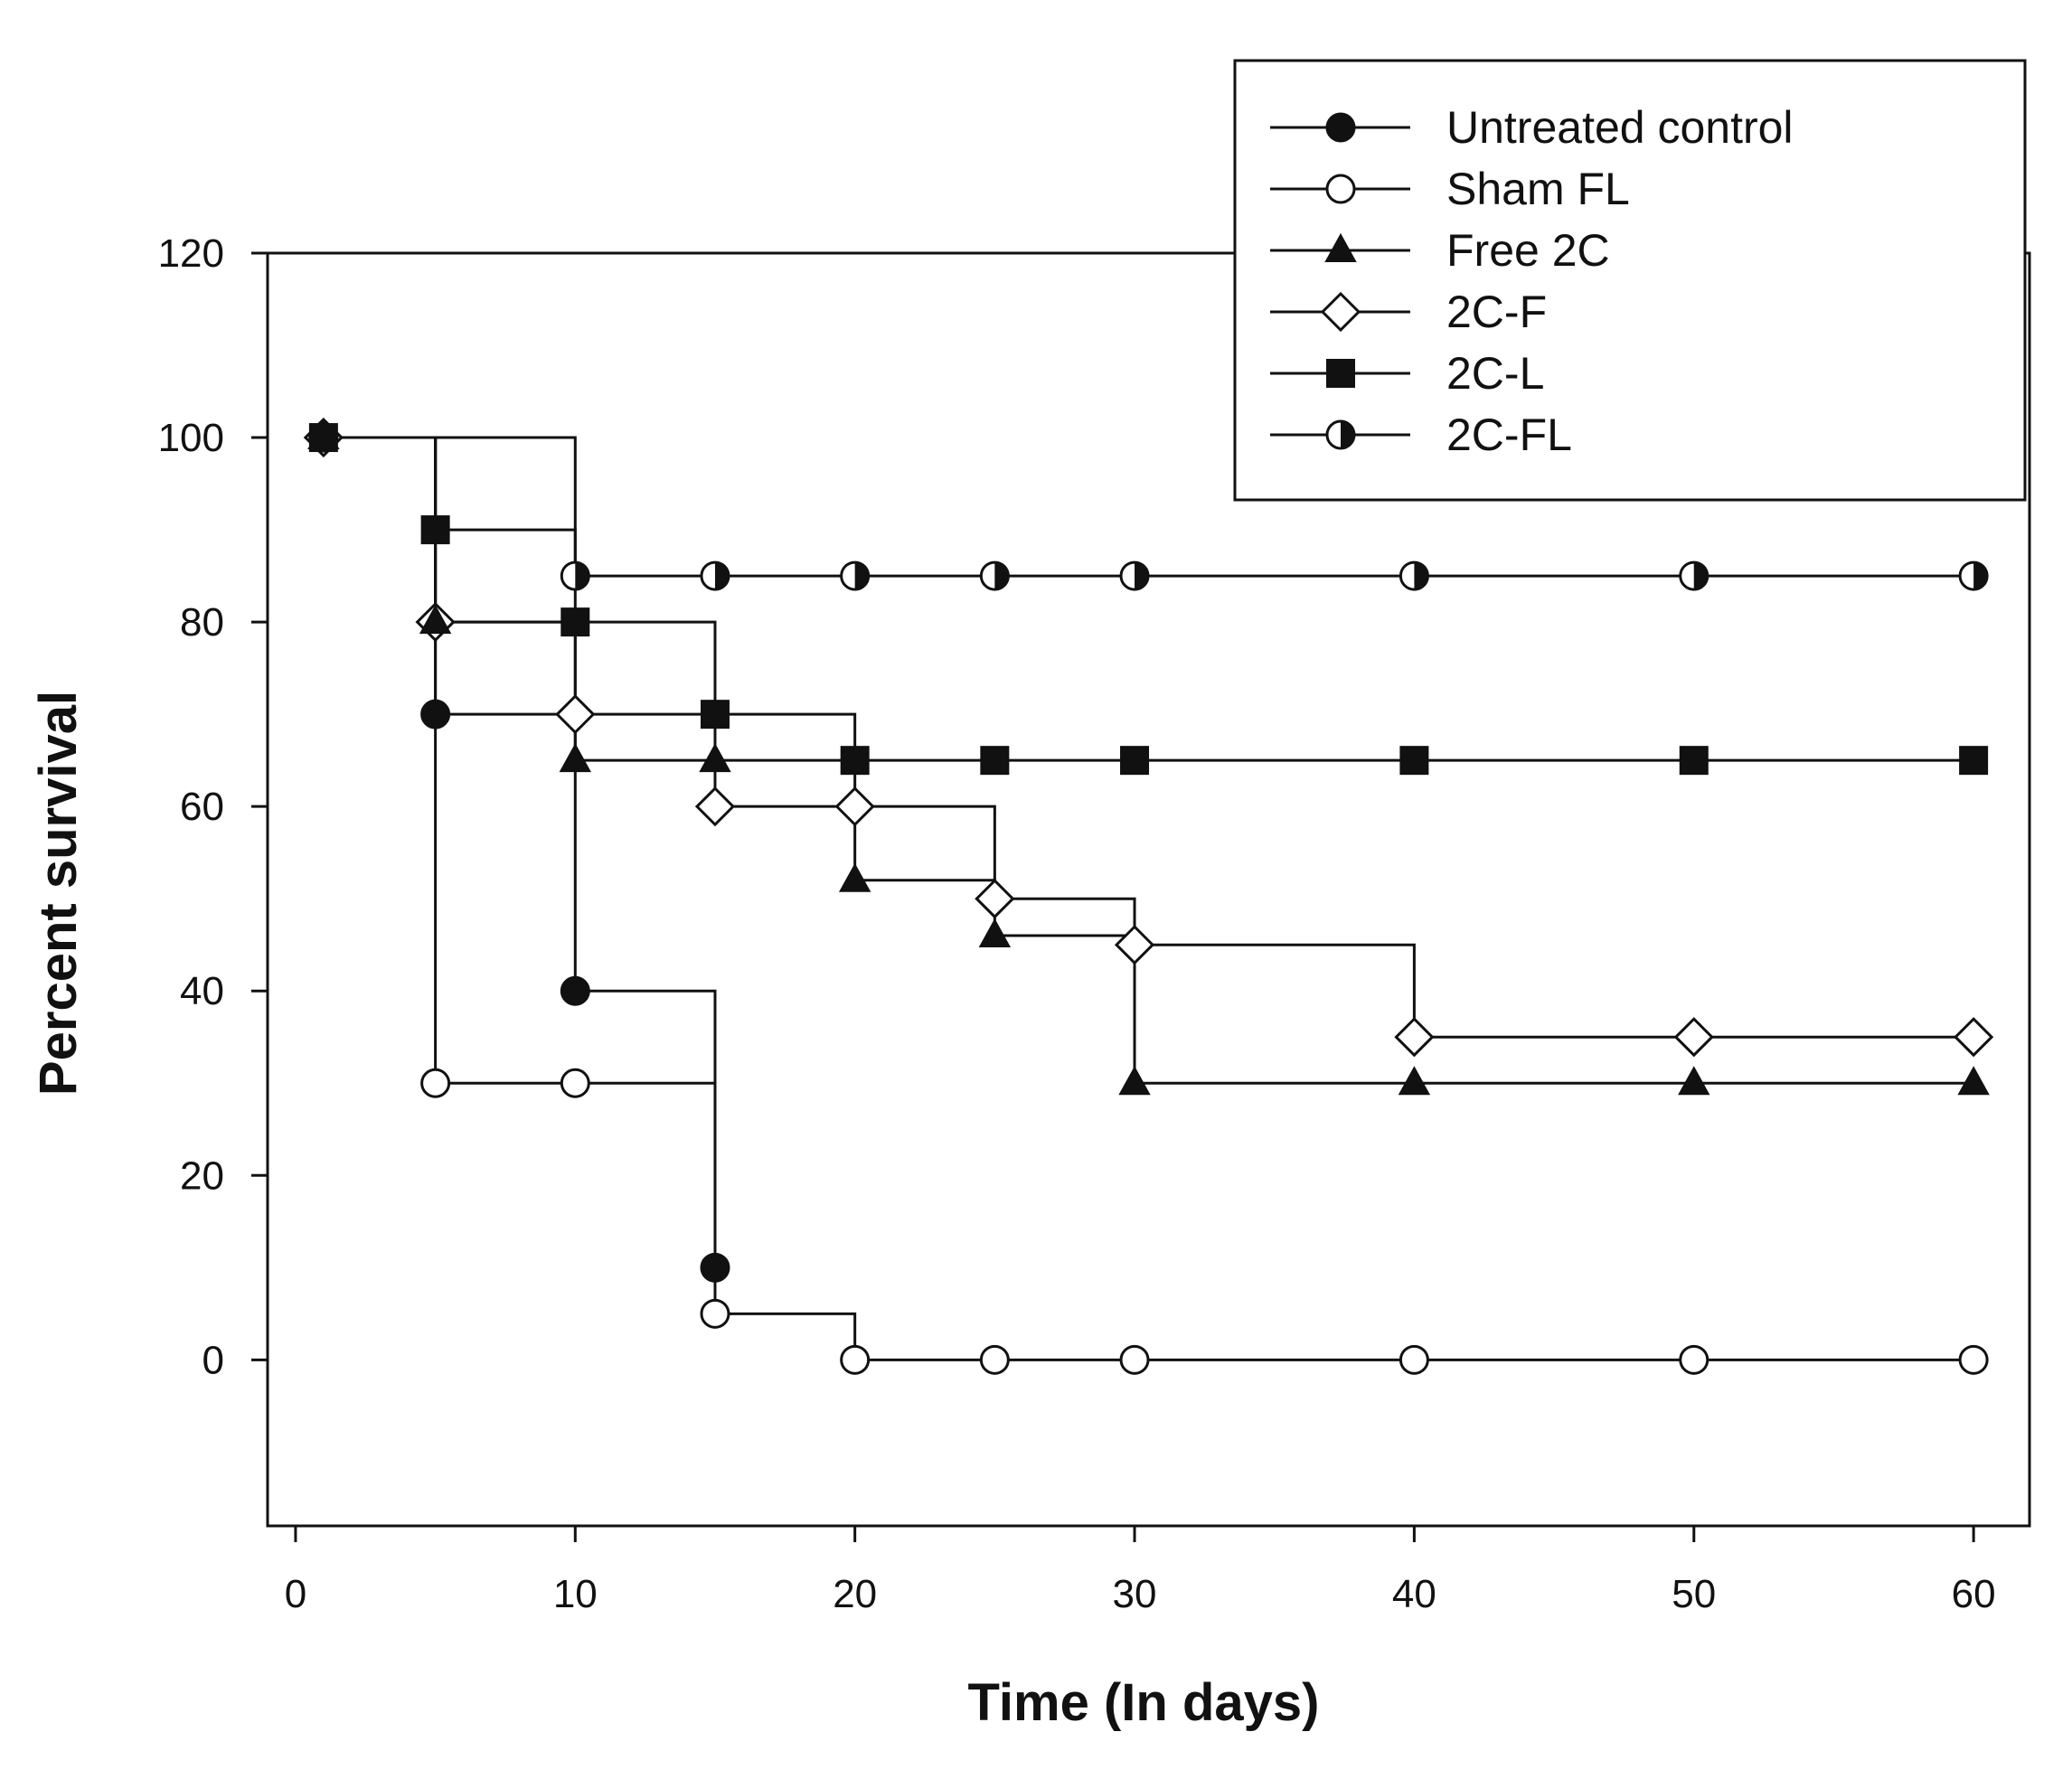 This screenshot has width=2072, height=1779. I want to click on legend-label: 2C-FL, so click(1509, 434).